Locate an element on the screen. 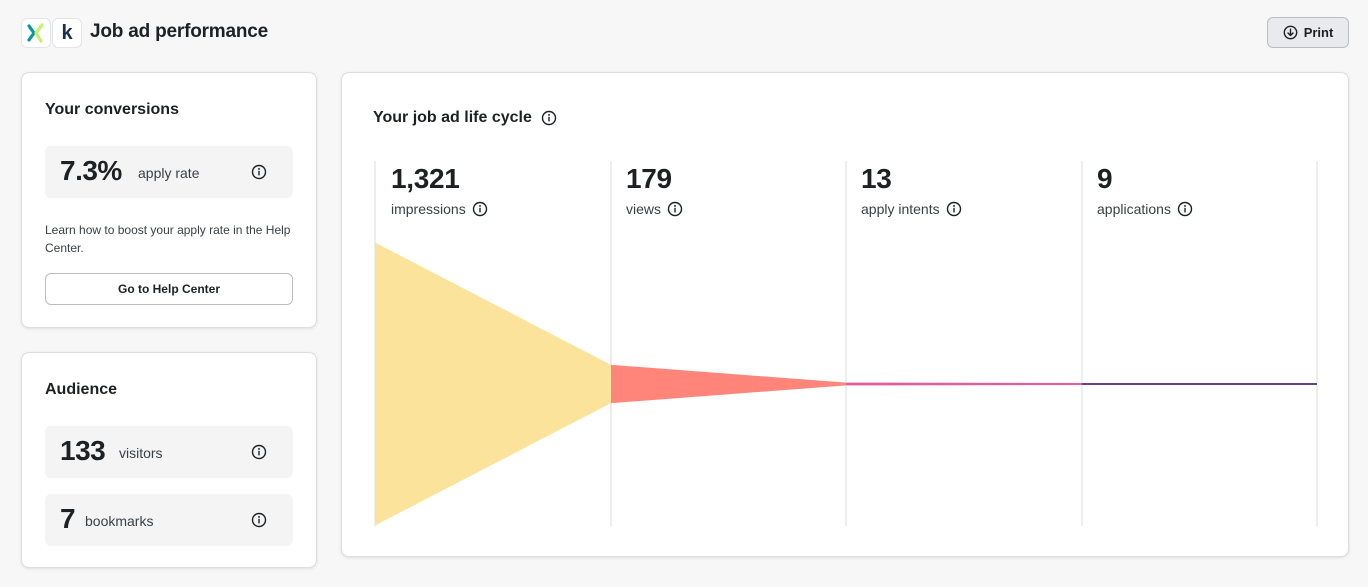  page-header: k Job ad performance Print is located at coordinates (684, 33).